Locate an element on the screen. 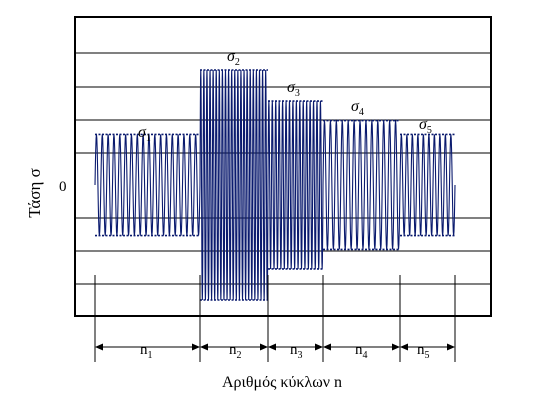  stress-label-2: σ2 is located at coordinates (233, 58).